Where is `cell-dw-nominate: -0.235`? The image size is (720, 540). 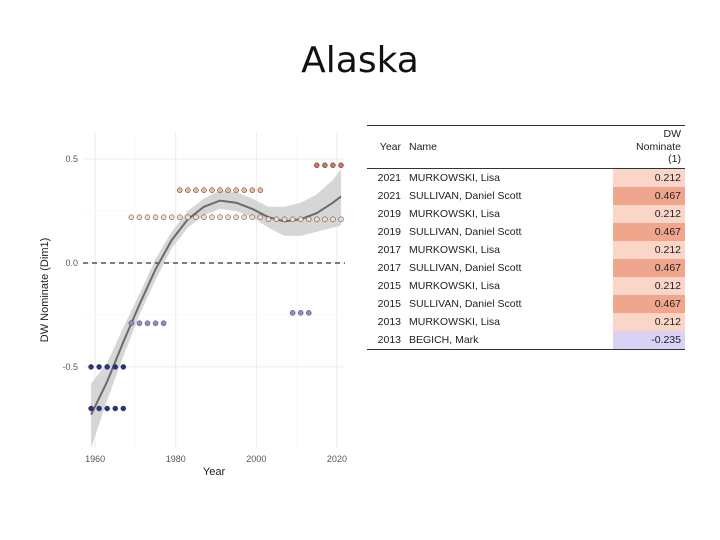
cell-dw-nominate: -0.235 is located at coordinates (649, 339).